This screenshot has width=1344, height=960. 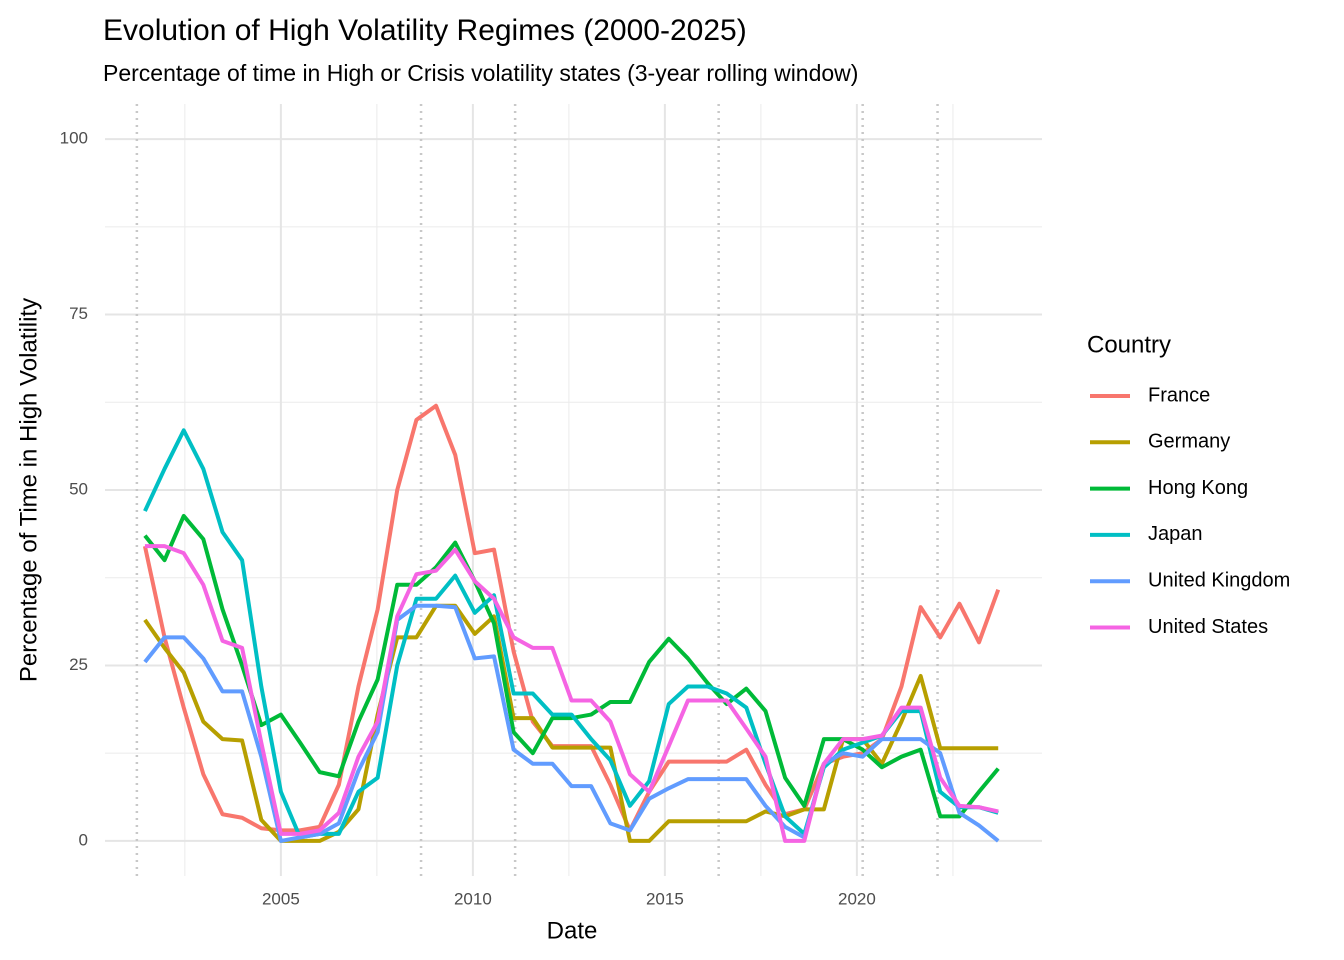 I want to click on y-axis-label: Percentage of Time in High Volatility, so click(x=28, y=490).